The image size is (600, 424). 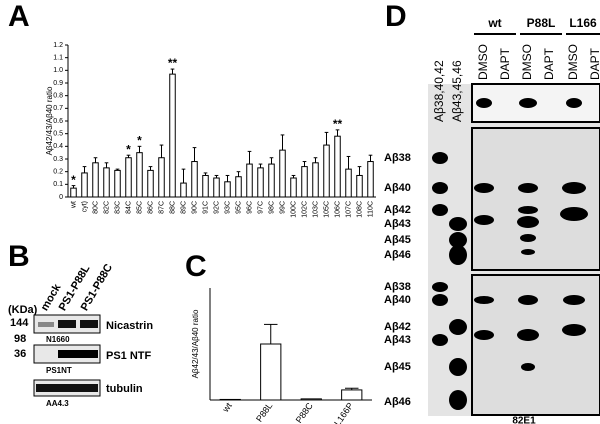 What do you see at coordinates (58, 96) in the screenshot?
I see `y-tick-label: 0.8` at bounding box center [58, 96].